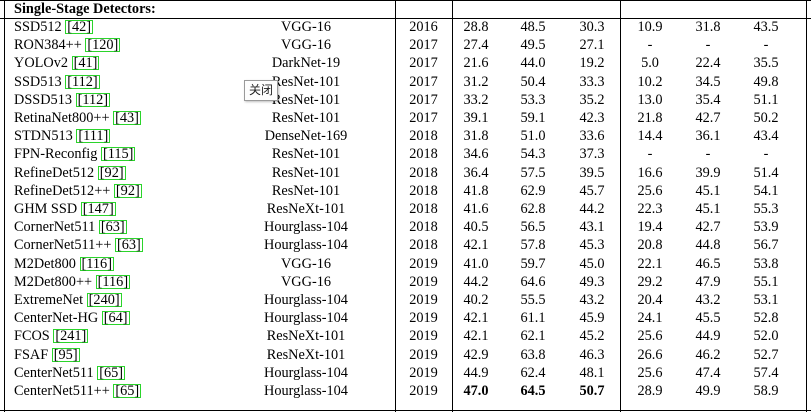 This screenshot has width=811, height=412. What do you see at coordinates (766, 81) in the screenshot?
I see `metric-cell: 49.8` at bounding box center [766, 81].